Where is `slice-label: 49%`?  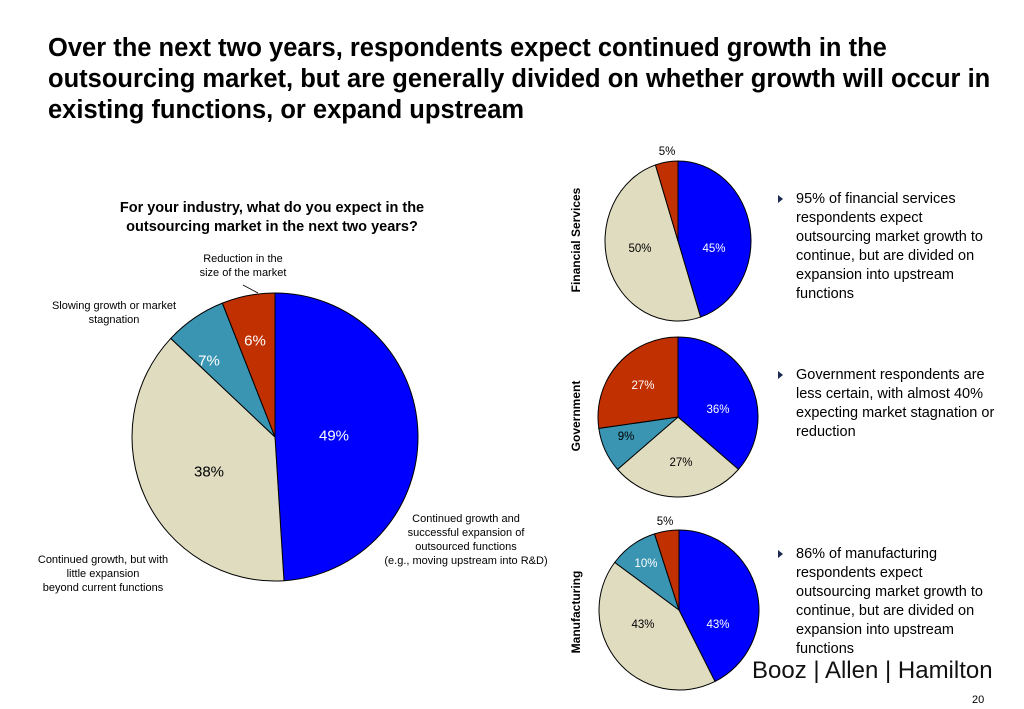 slice-label: 49% is located at coordinates (334, 436).